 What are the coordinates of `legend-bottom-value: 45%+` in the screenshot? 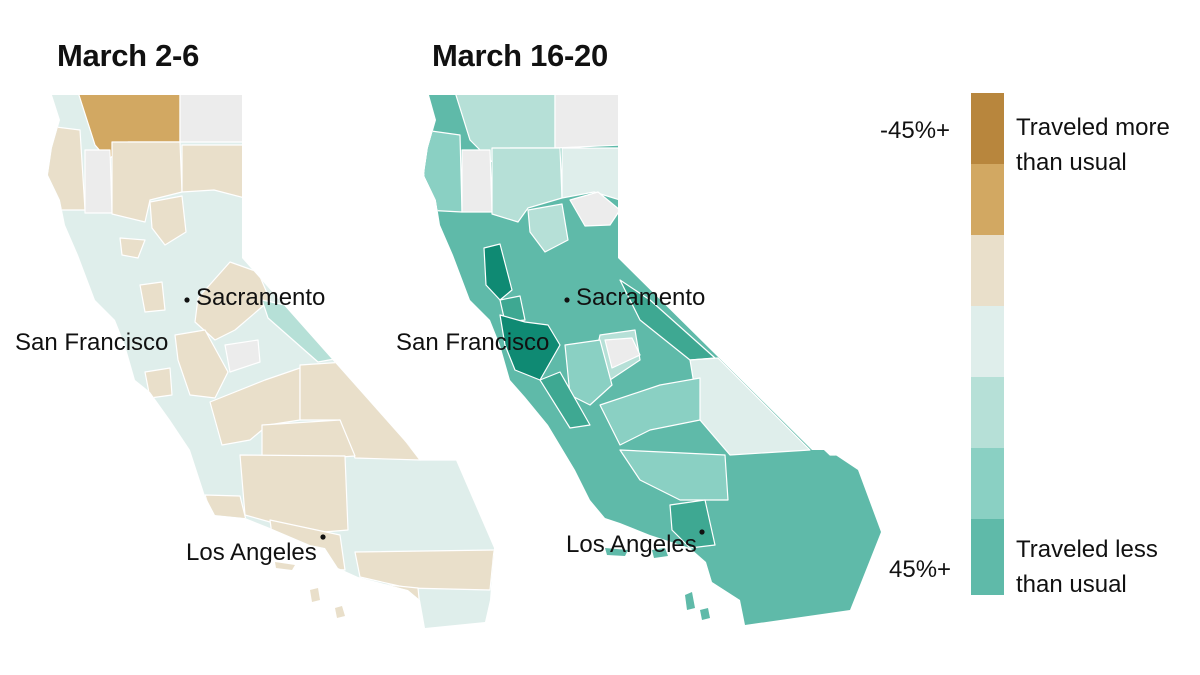 It's located at (920, 569).